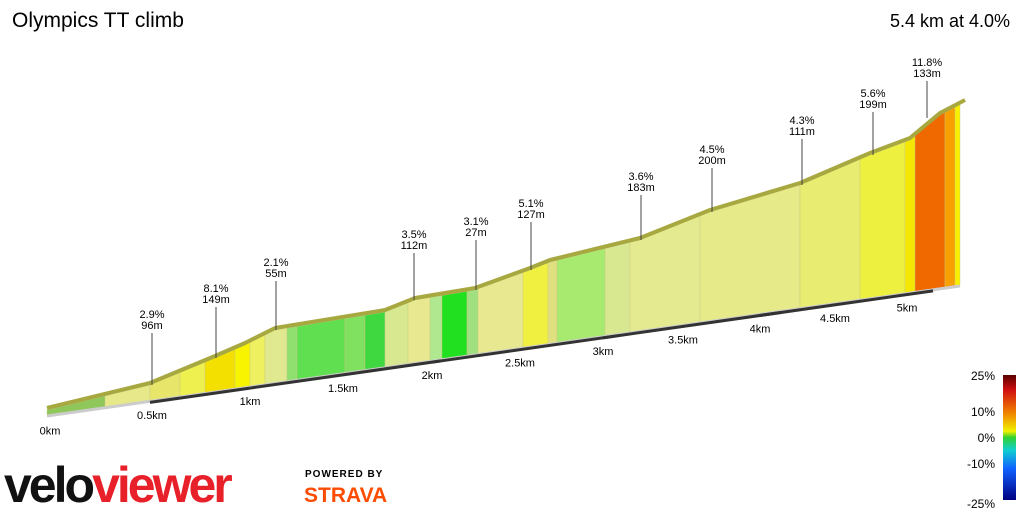  I want to click on annotation-length: 111m, so click(802, 132).